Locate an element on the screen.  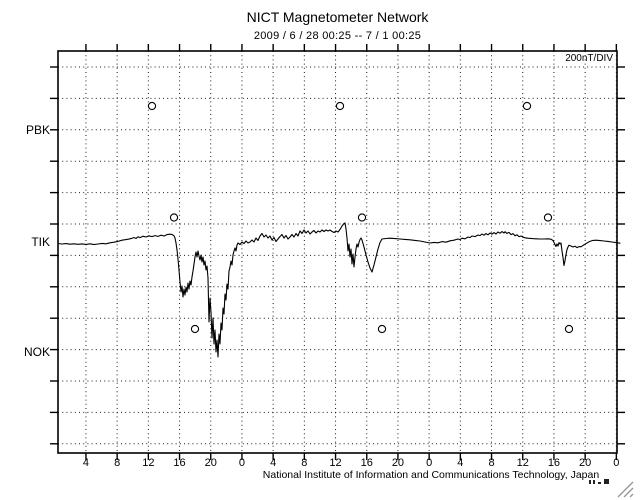
date-range-label: 2009 / 6 / 28 00:25 -- 7 / 1 00:25 is located at coordinates (337, 36).